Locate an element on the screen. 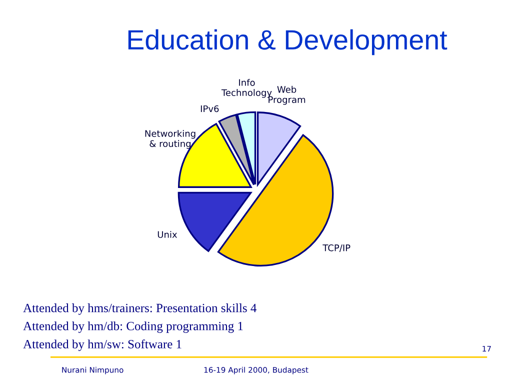 This screenshot has height=384, width=512. text: Attended by hm/db: Coding programming 1 is located at coordinates (133, 327).